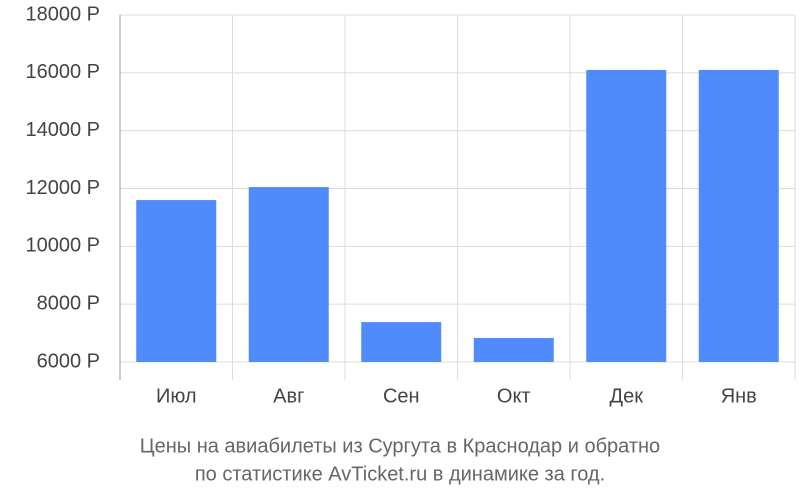  What do you see at coordinates (62, 72) in the screenshot?
I see `y-tick-label: 16000 Р` at bounding box center [62, 72].